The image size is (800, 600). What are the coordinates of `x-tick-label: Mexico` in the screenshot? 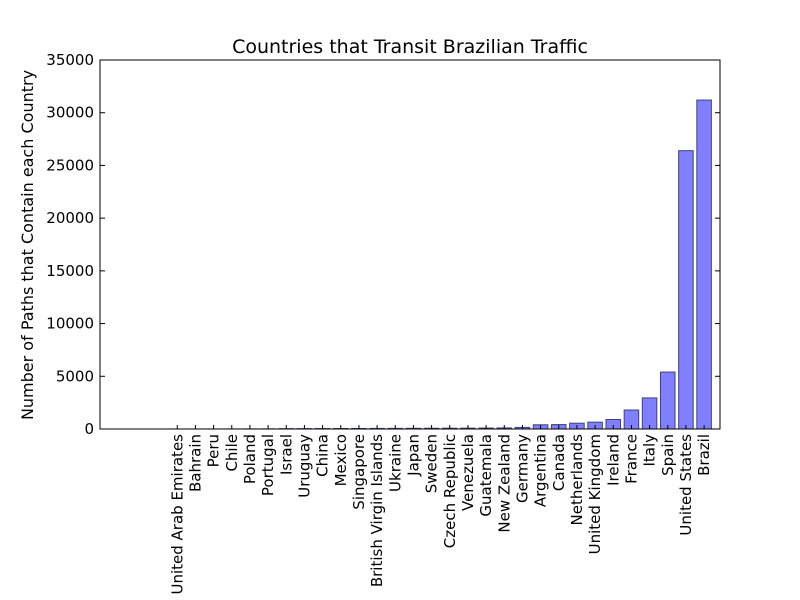 It's located at (341, 460).